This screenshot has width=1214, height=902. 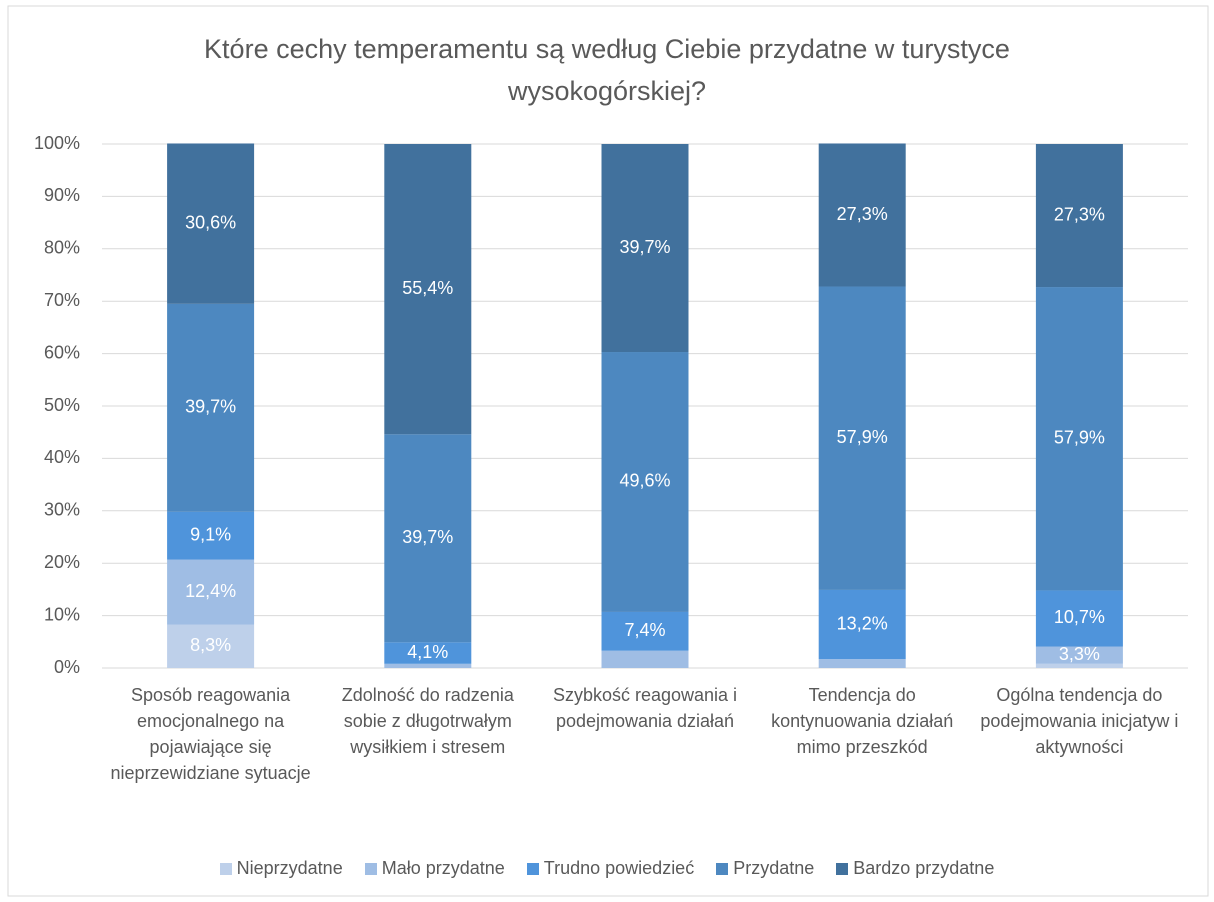 I want to click on legend-label: Przydatne, so click(x=774, y=868).